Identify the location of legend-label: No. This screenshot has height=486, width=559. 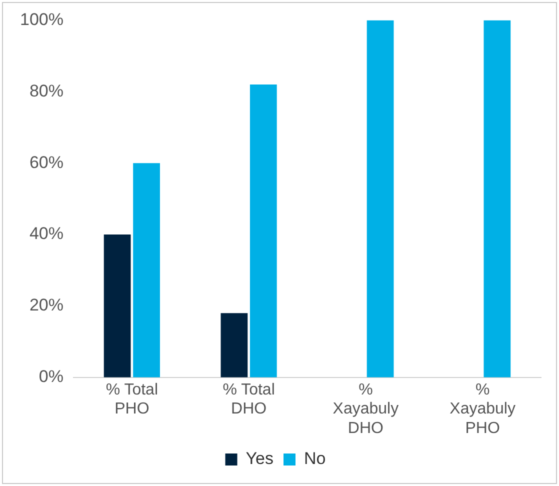
(315, 458).